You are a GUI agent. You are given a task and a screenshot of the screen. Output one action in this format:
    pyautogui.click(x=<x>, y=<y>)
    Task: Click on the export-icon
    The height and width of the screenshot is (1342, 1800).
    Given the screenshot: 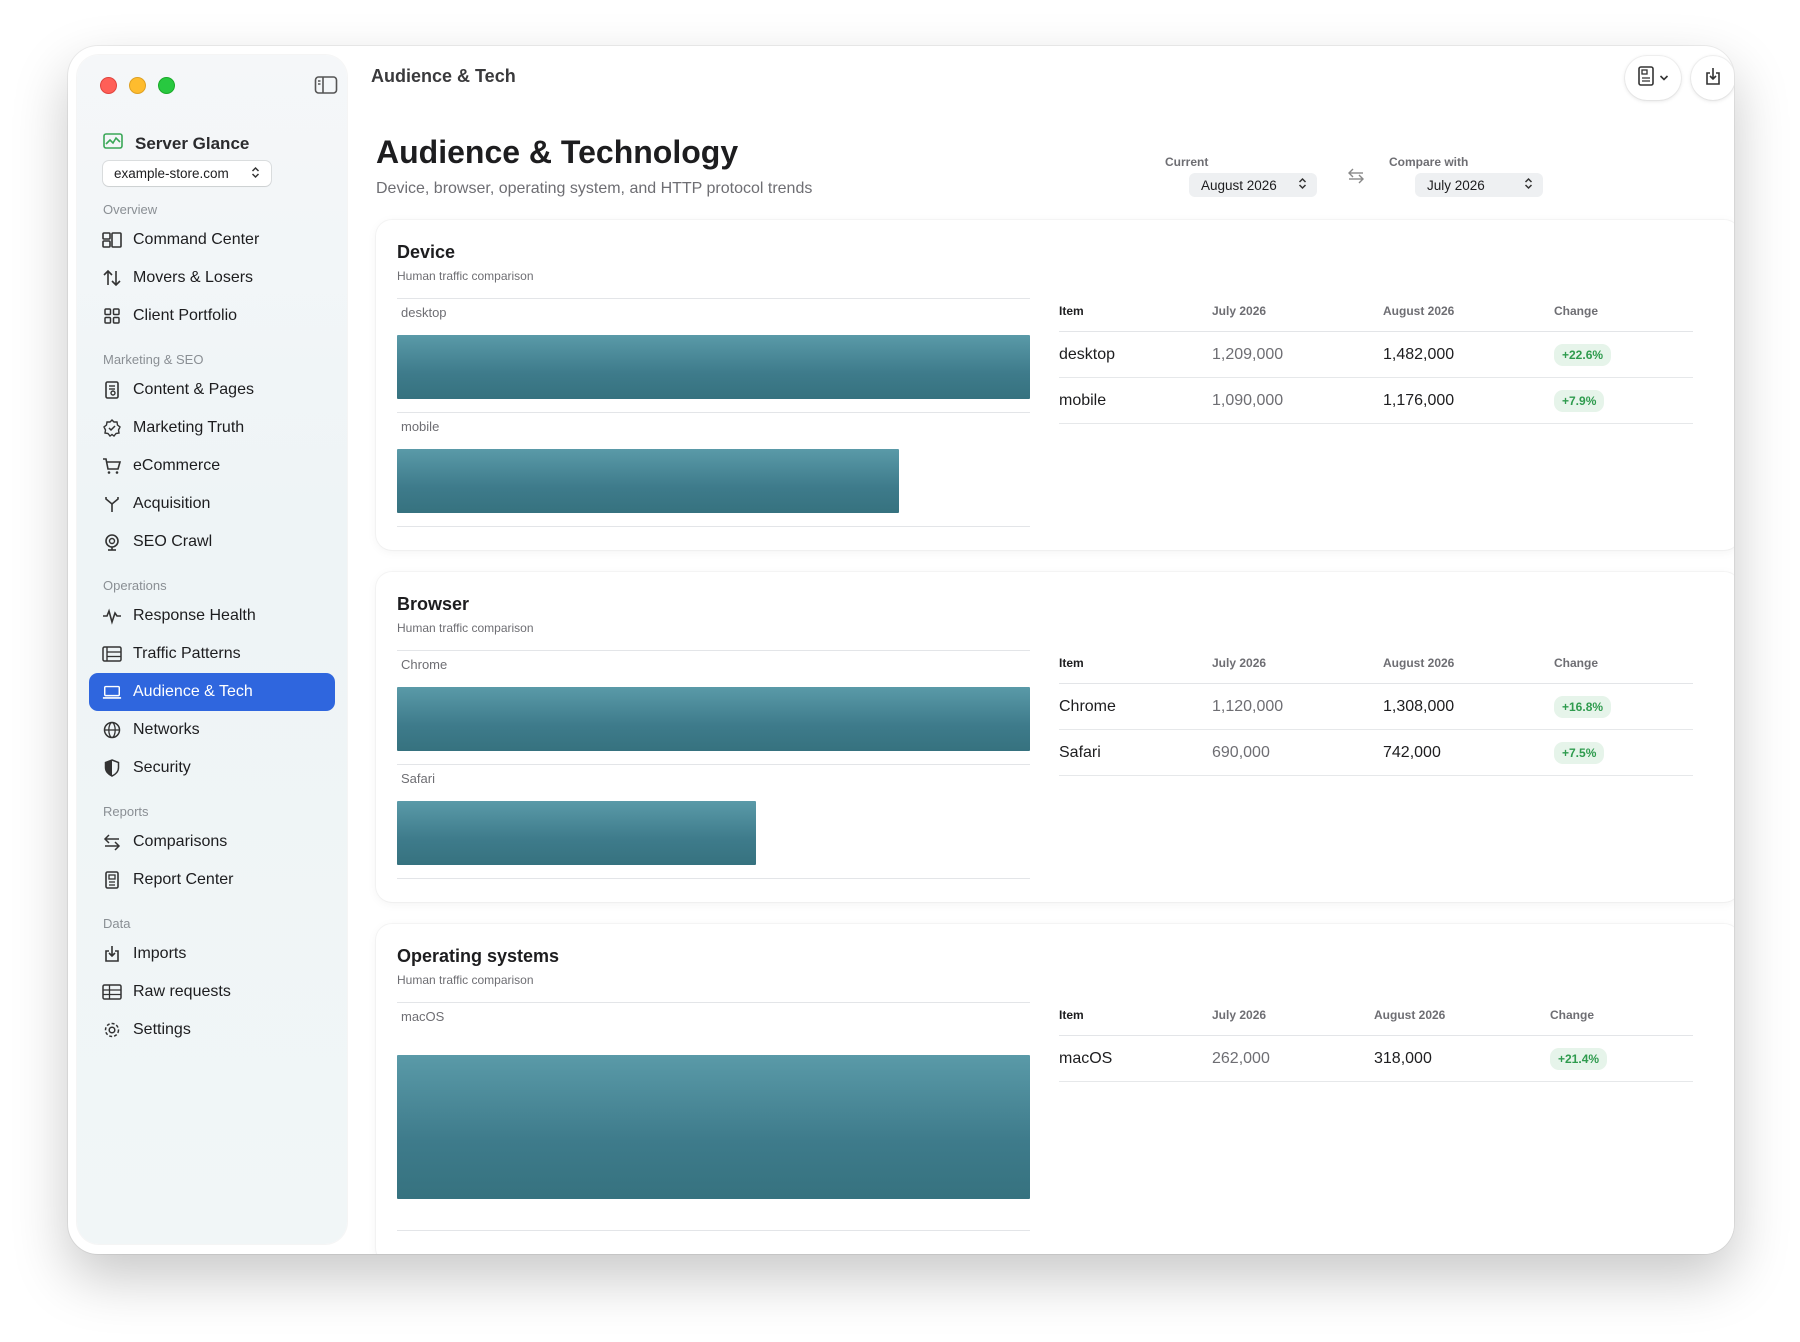 What is the action you would take?
    pyautogui.click(x=1713, y=78)
    